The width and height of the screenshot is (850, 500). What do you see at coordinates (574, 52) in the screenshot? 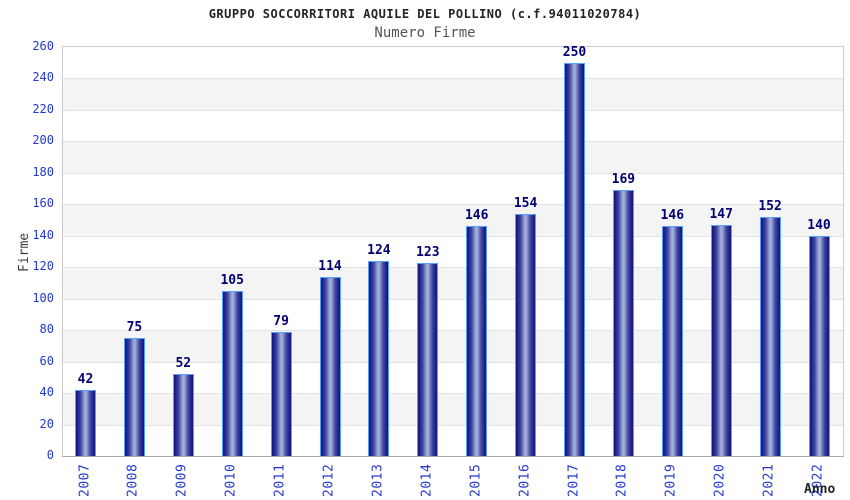
I see `bar-value-label: 250` at bounding box center [574, 52].